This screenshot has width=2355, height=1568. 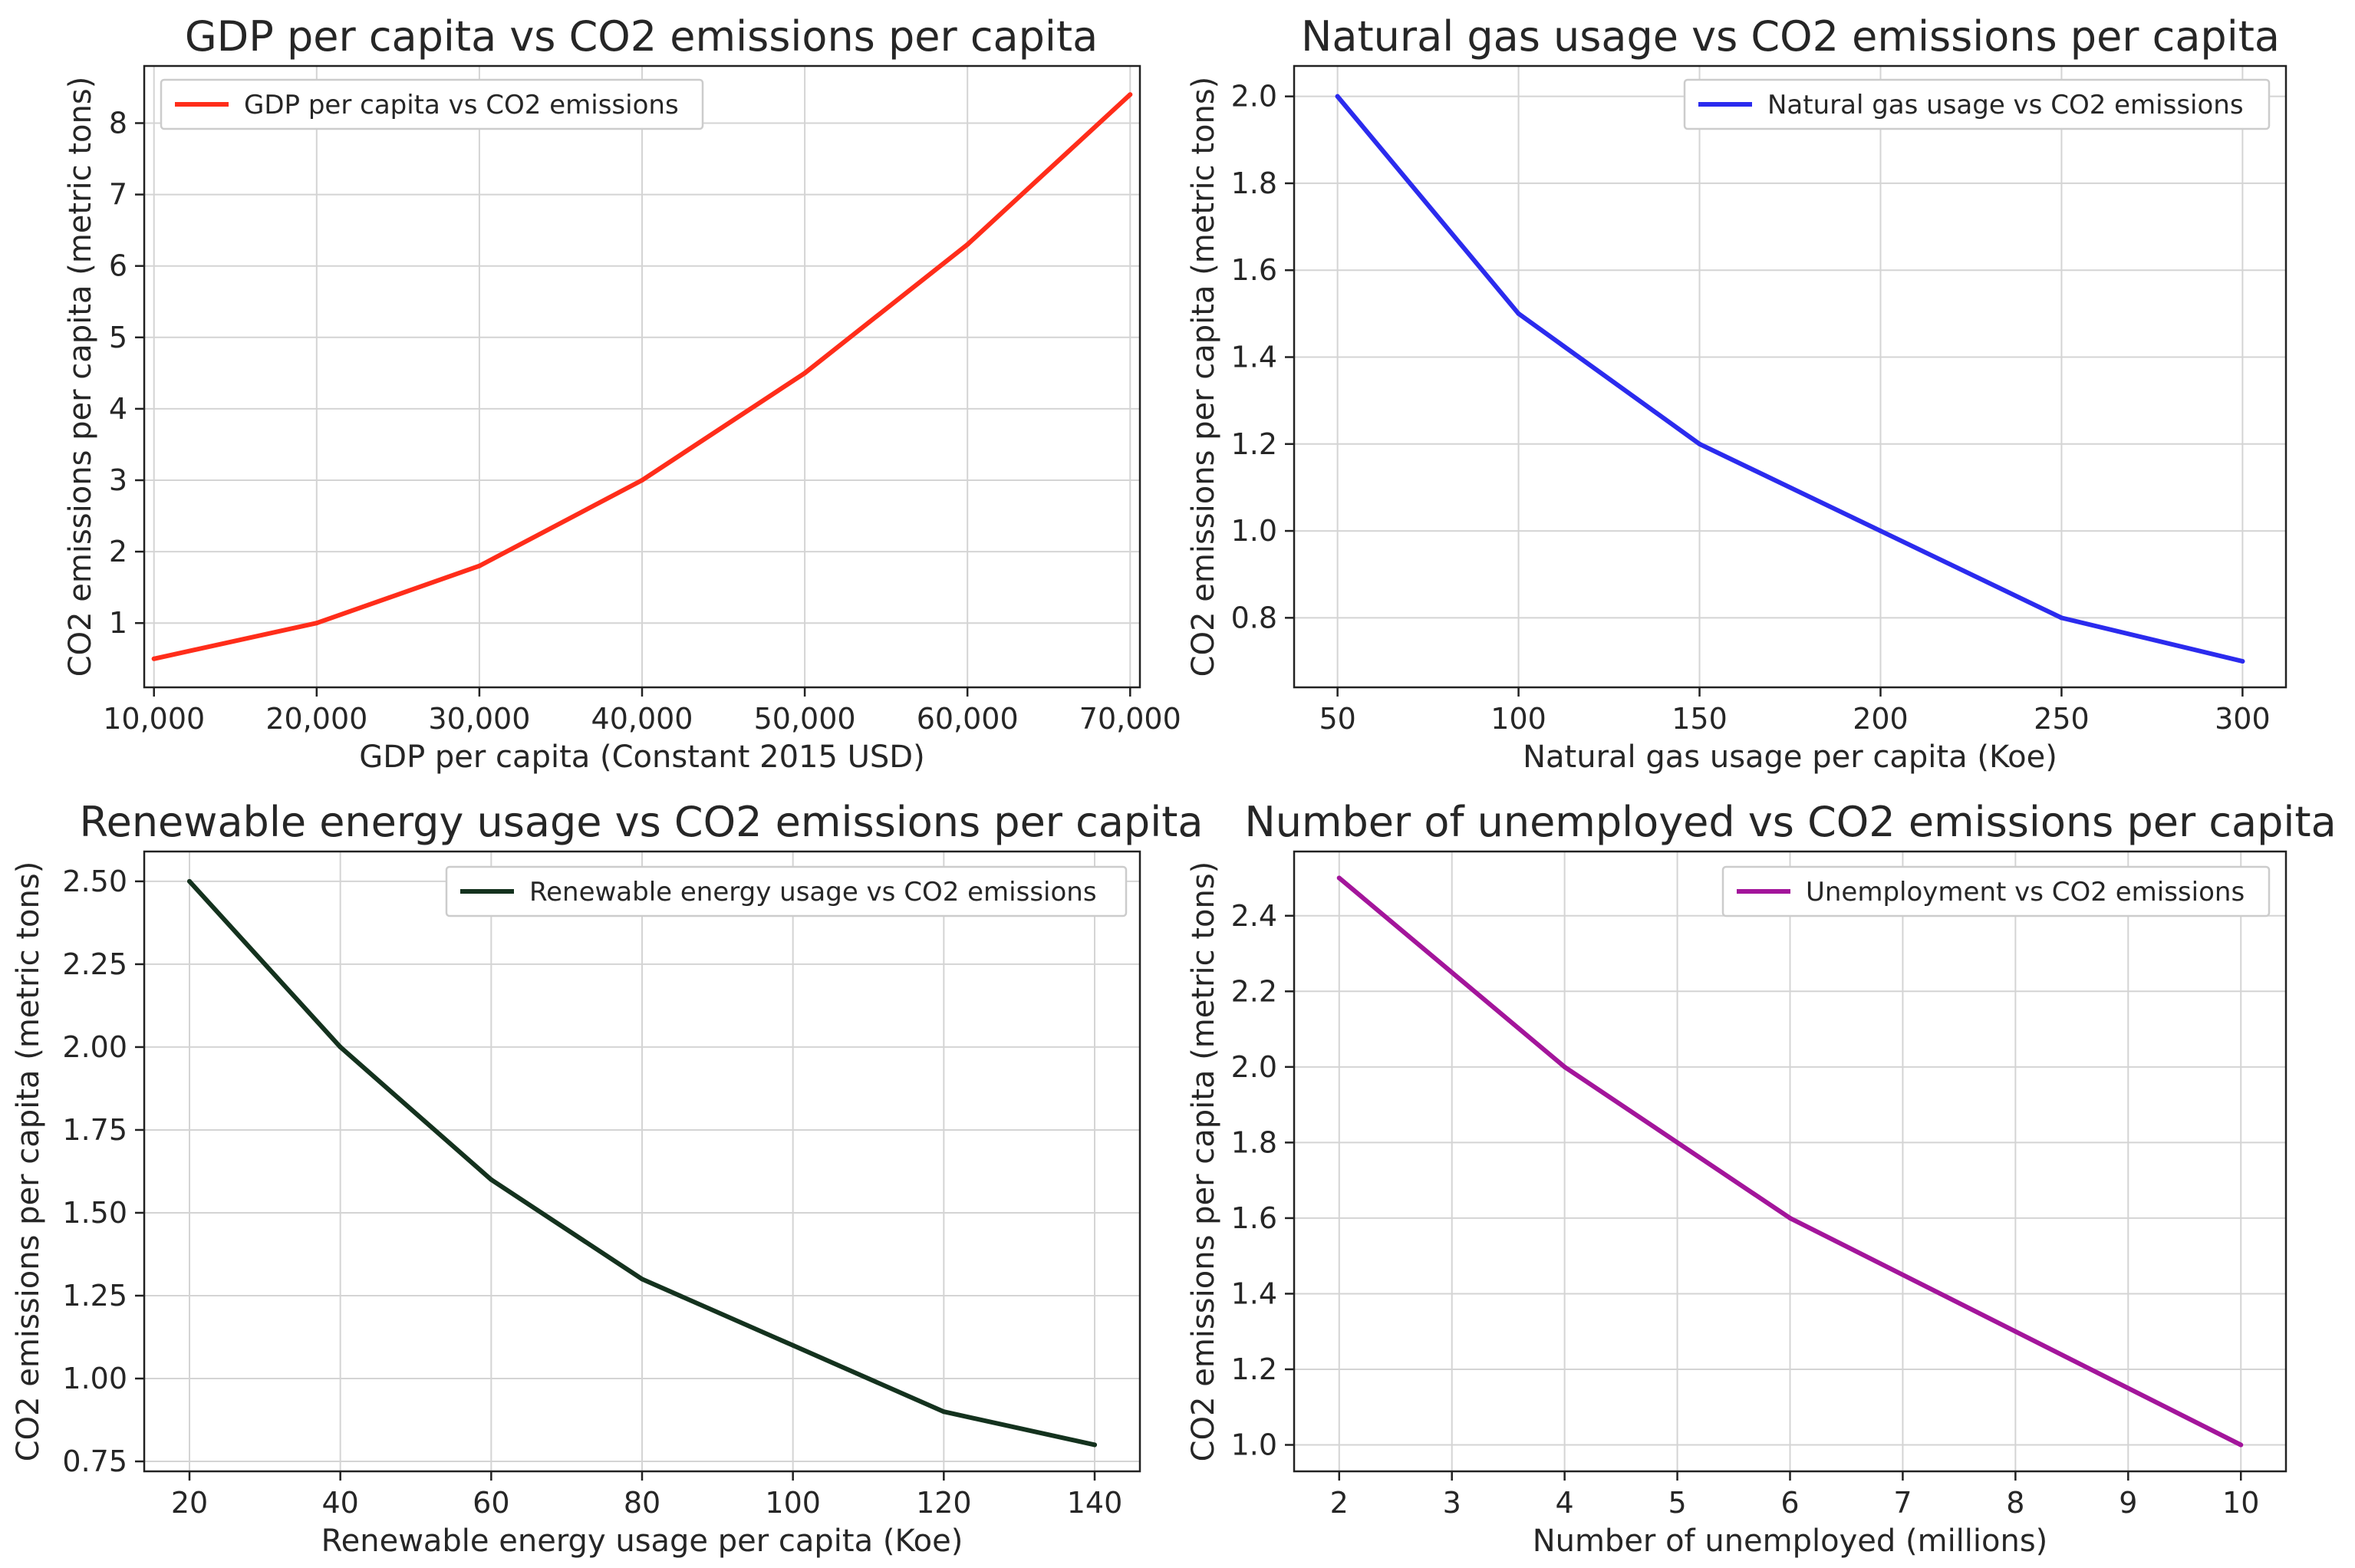 What do you see at coordinates (94, 1047) in the screenshot?
I see `y-tick-label: 2.00` at bounding box center [94, 1047].